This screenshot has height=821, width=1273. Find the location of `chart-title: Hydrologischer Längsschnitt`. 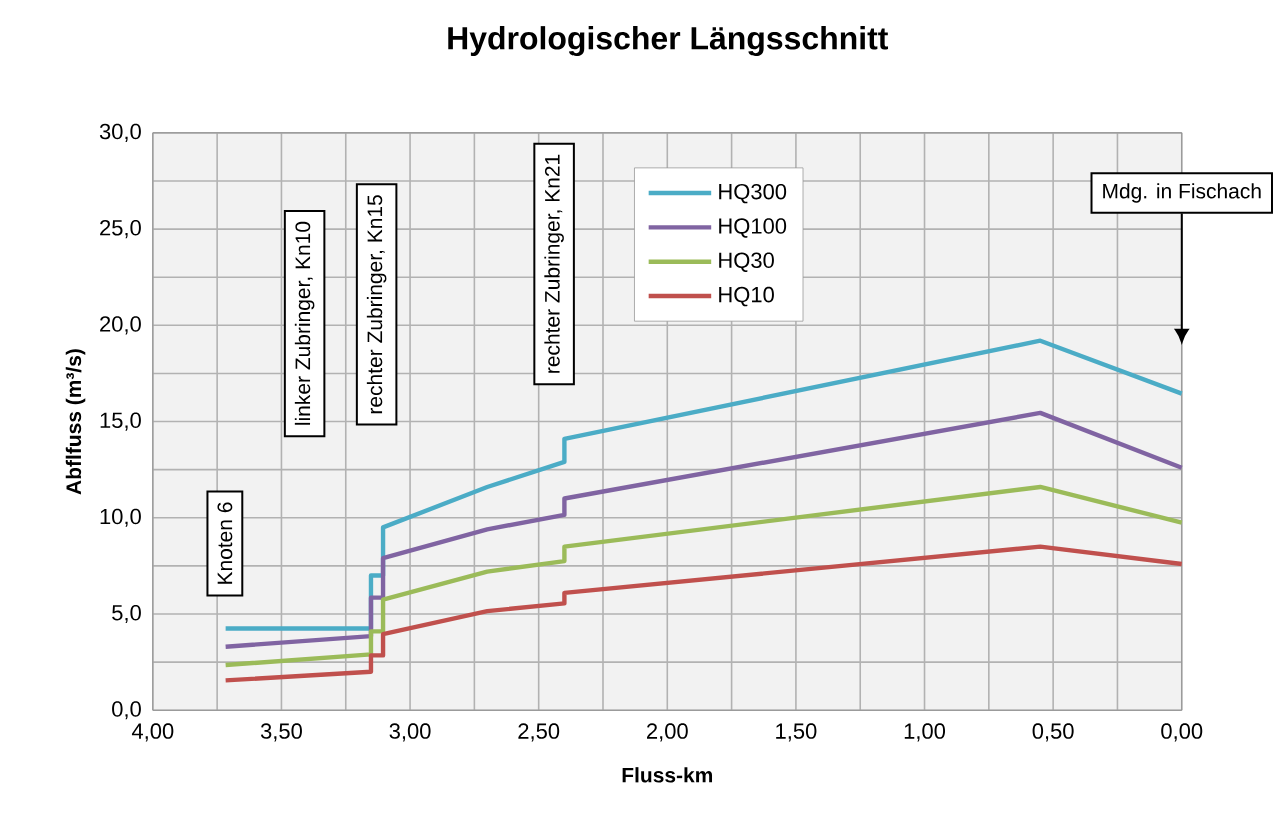

chart-title: Hydrologischer Längsschnitt is located at coordinates (668, 41).